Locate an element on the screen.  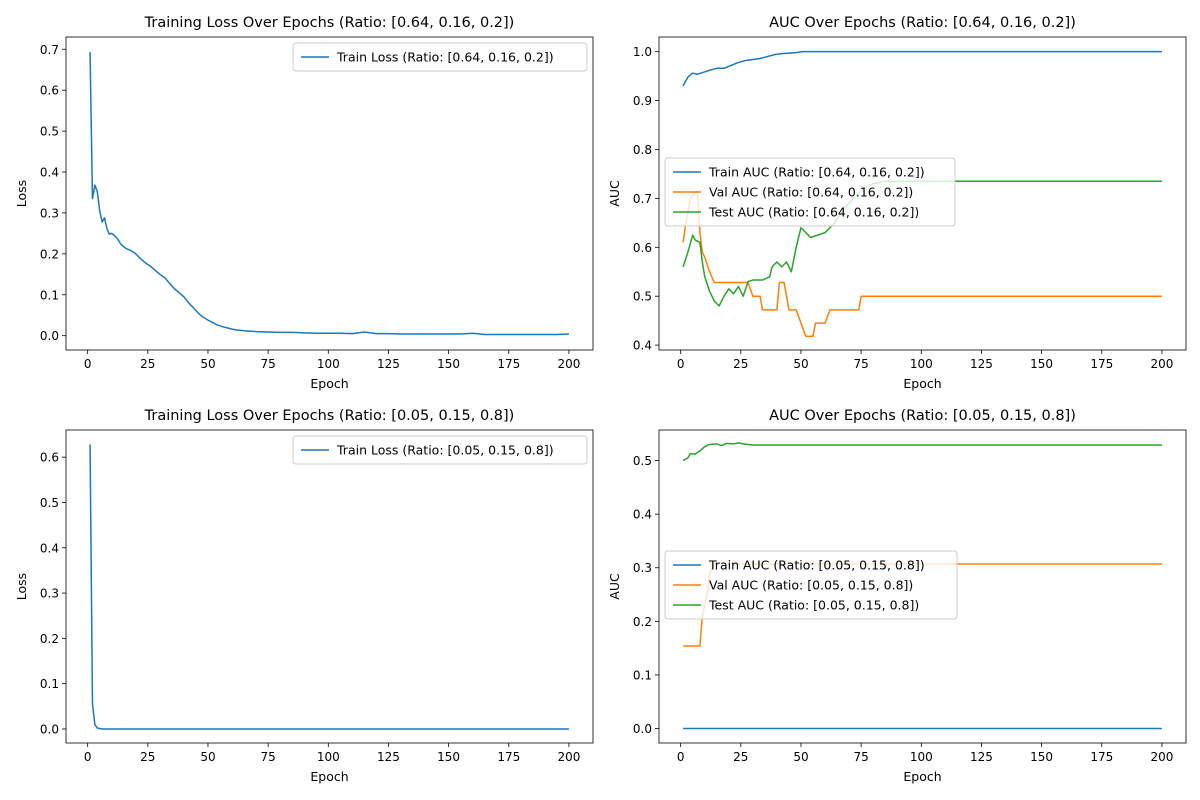
legend-entry: Train Loss (Ratio: [0.05, 0.15, 0.8]) is located at coordinates (445, 450).